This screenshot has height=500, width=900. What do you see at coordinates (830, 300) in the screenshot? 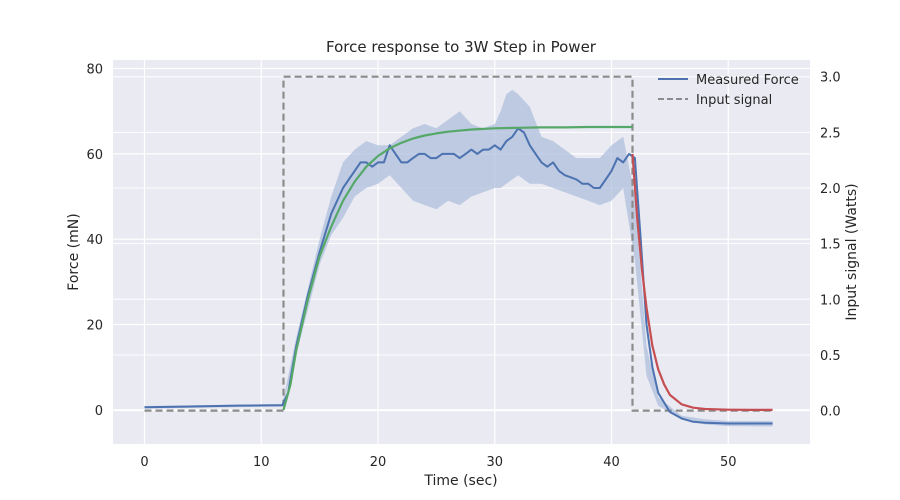
I see `y2-tick-label: 1.0` at bounding box center [830, 300].